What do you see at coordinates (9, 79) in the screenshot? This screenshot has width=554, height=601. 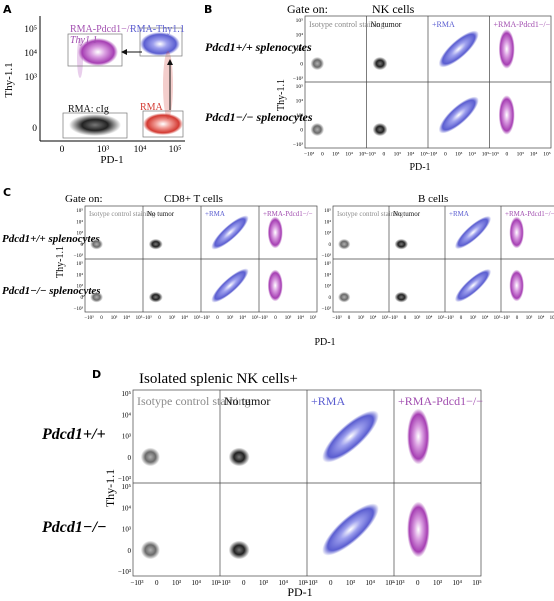 I see `panel-a-ylabel: Thy-1.1` at bounding box center [9, 79].